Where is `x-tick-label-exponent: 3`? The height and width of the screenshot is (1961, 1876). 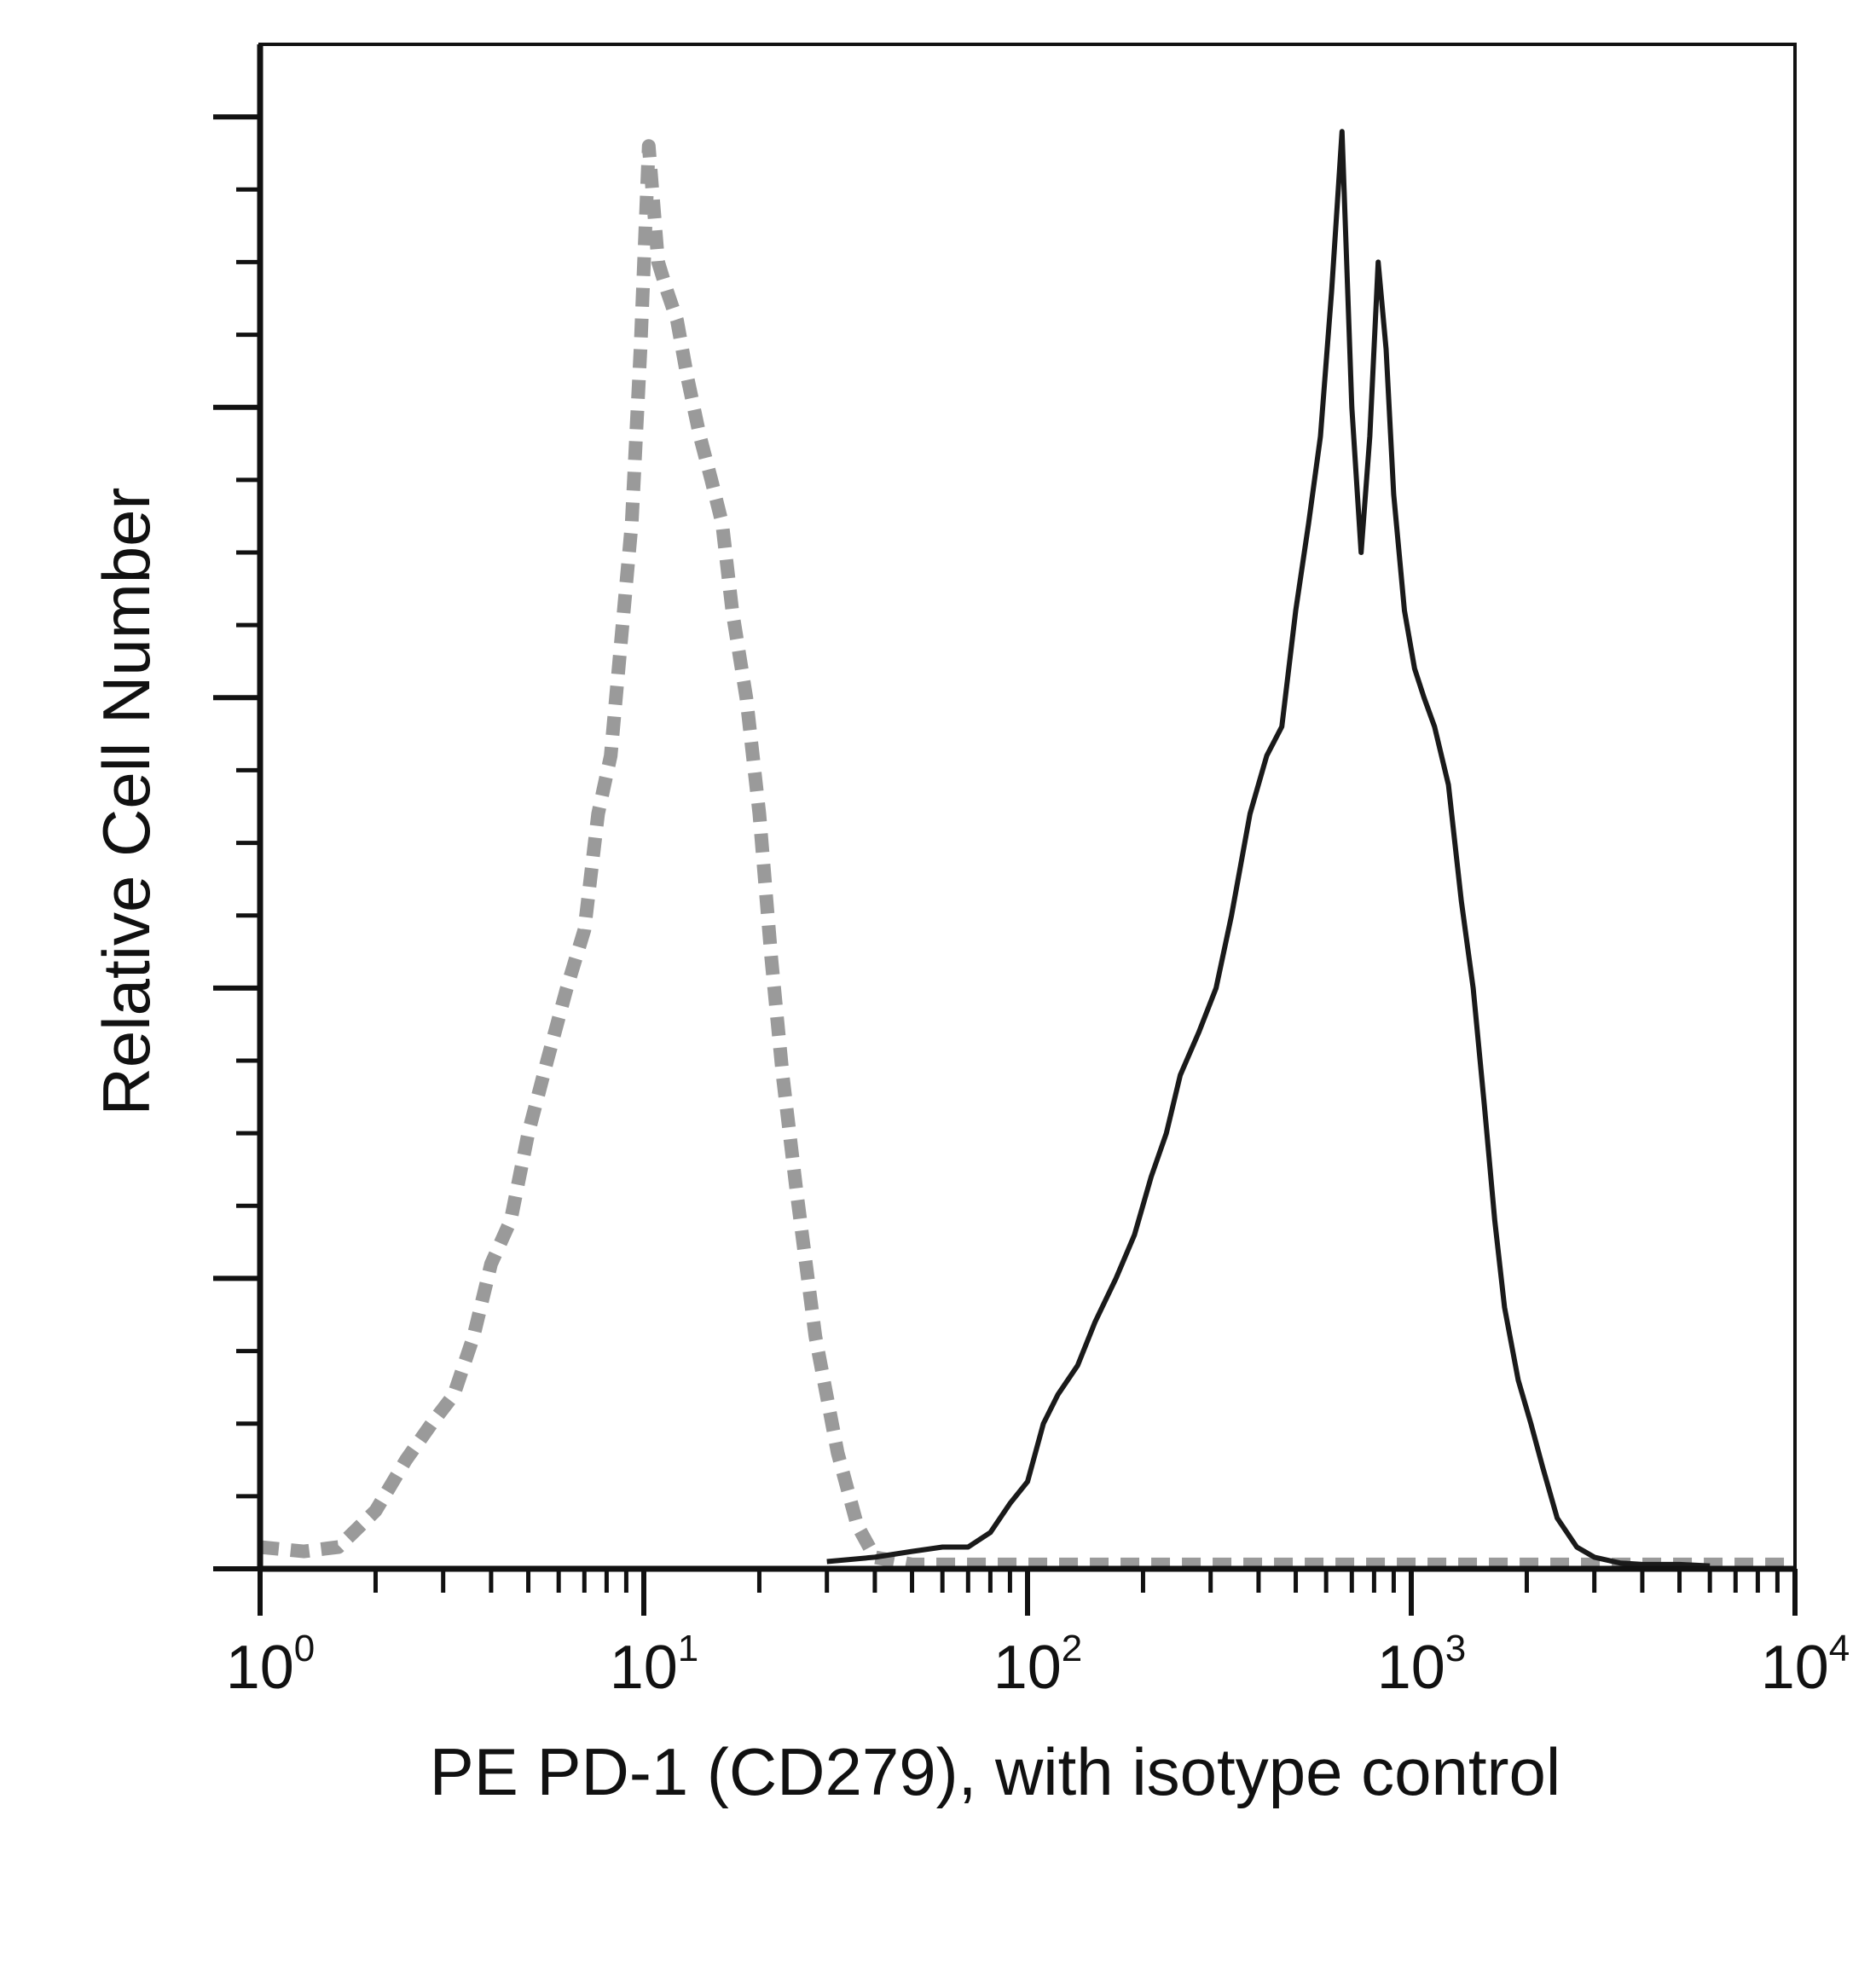 x-tick-label-exponent: 3 is located at coordinates (1455, 1648).